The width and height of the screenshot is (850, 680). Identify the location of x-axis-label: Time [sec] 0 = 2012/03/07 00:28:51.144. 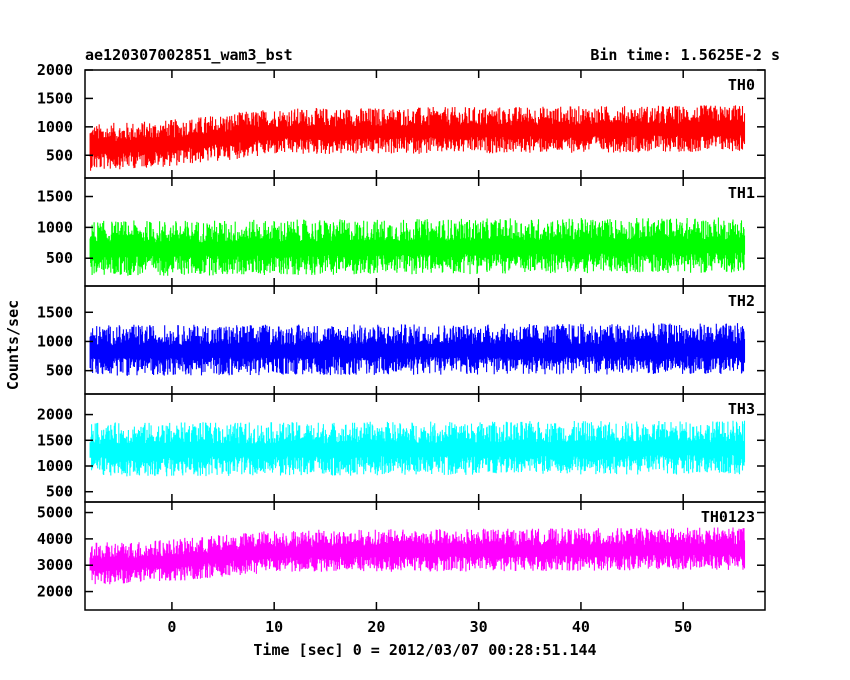
(424, 650).